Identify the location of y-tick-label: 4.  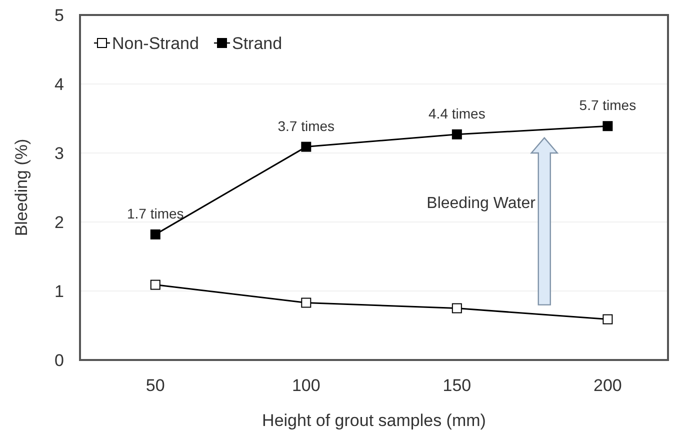
(59, 84).